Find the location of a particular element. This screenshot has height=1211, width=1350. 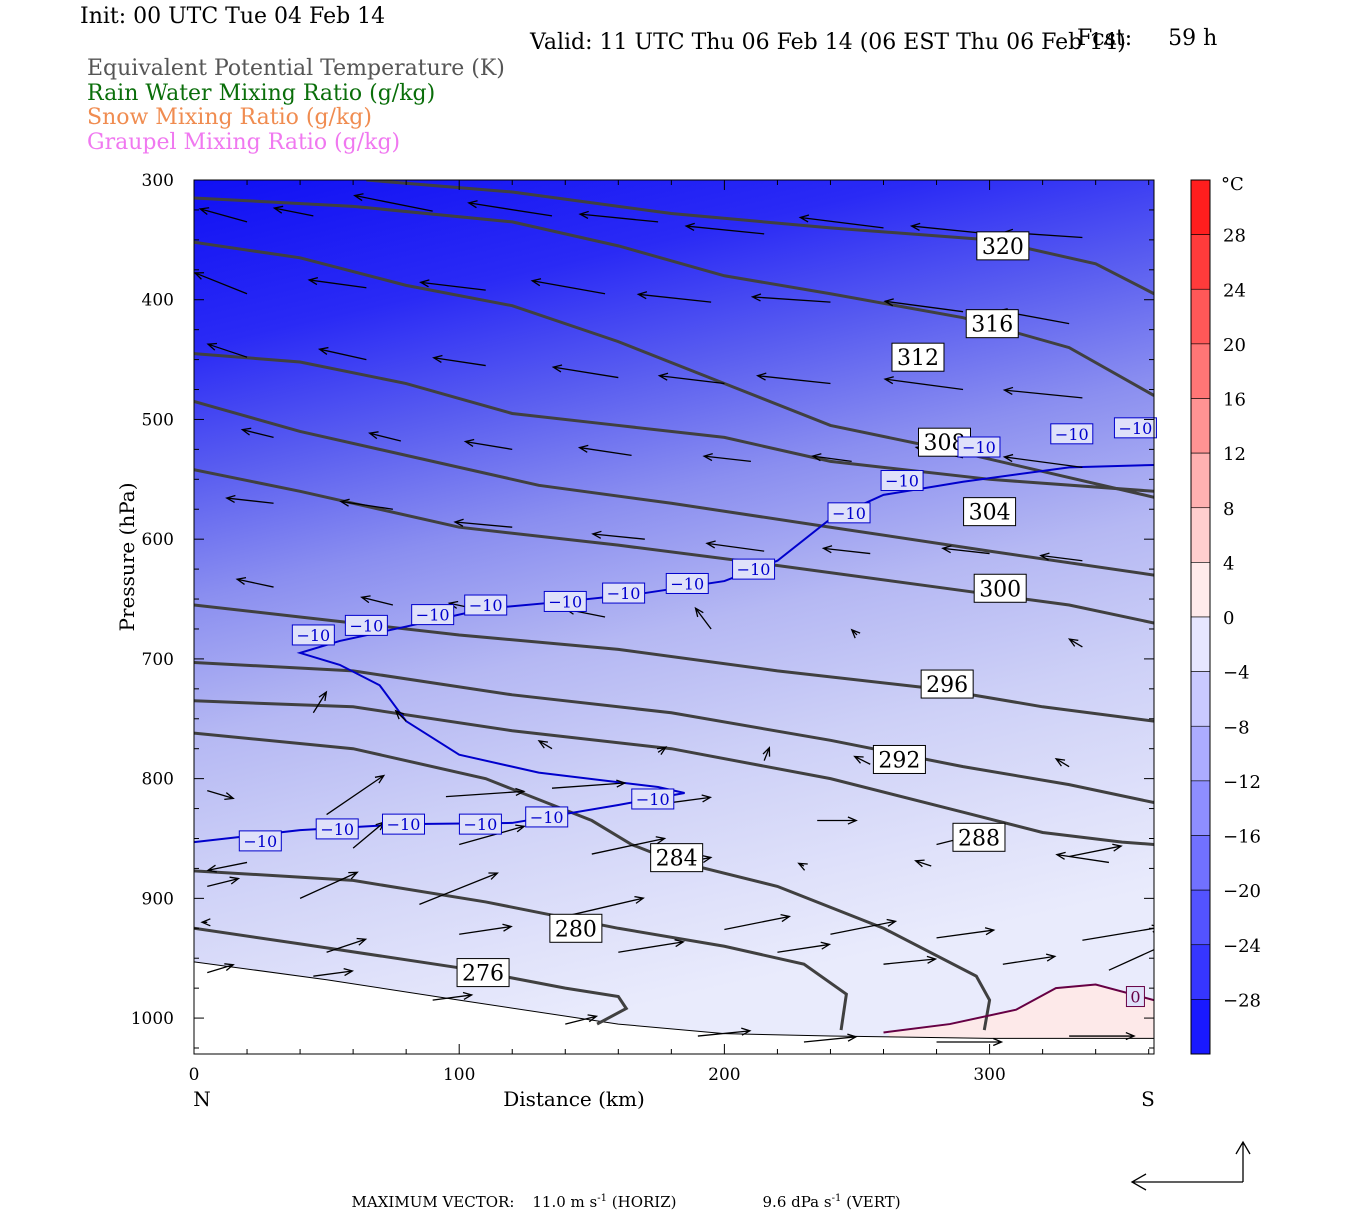

colorbar-tick-label: 8 is located at coordinates (1228, 509).